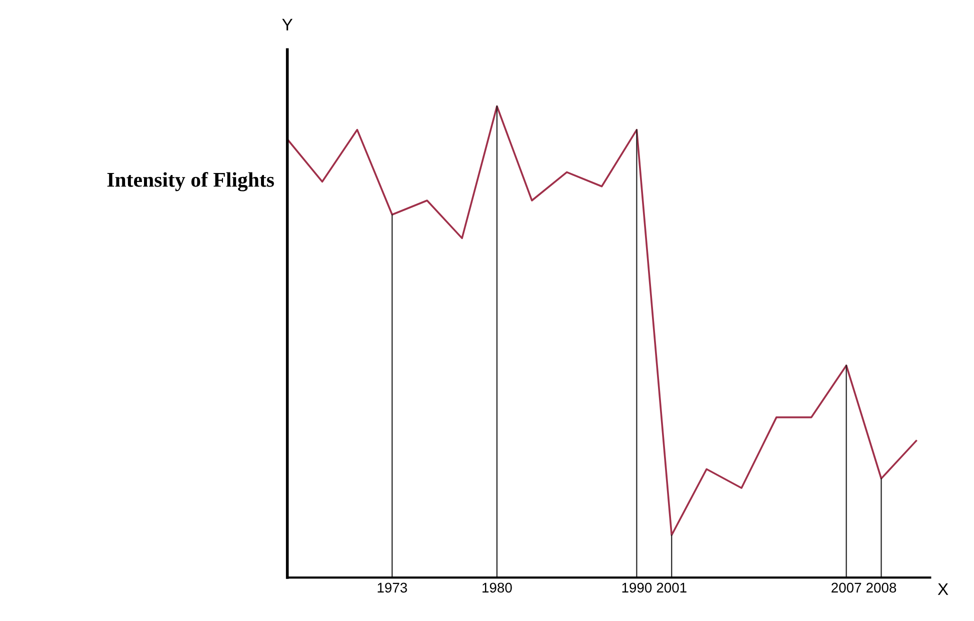 This screenshot has height=621, width=974. What do you see at coordinates (637, 587) in the screenshot?
I see `x-tick-label: 1990` at bounding box center [637, 587].